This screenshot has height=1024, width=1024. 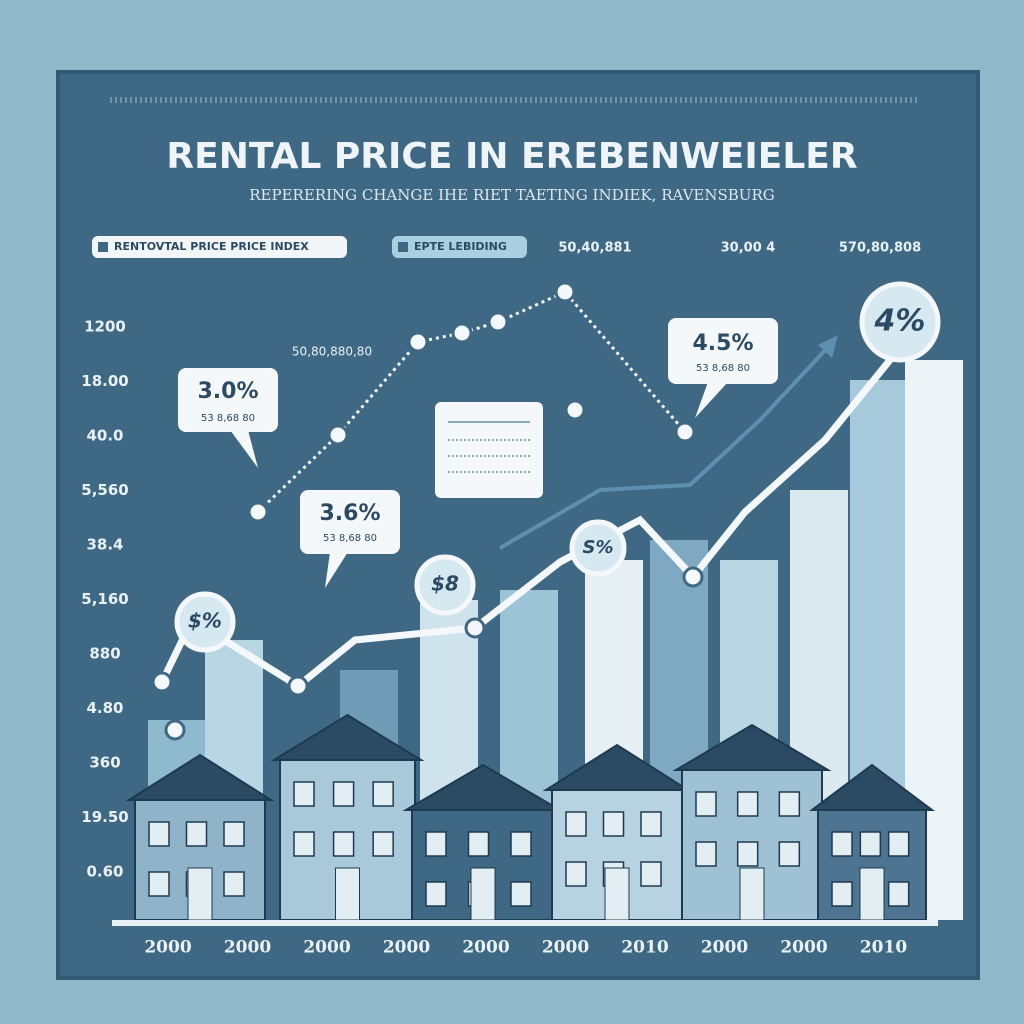 What do you see at coordinates (104, 436) in the screenshot?
I see `y-label: 40.0` at bounding box center [104, 436].